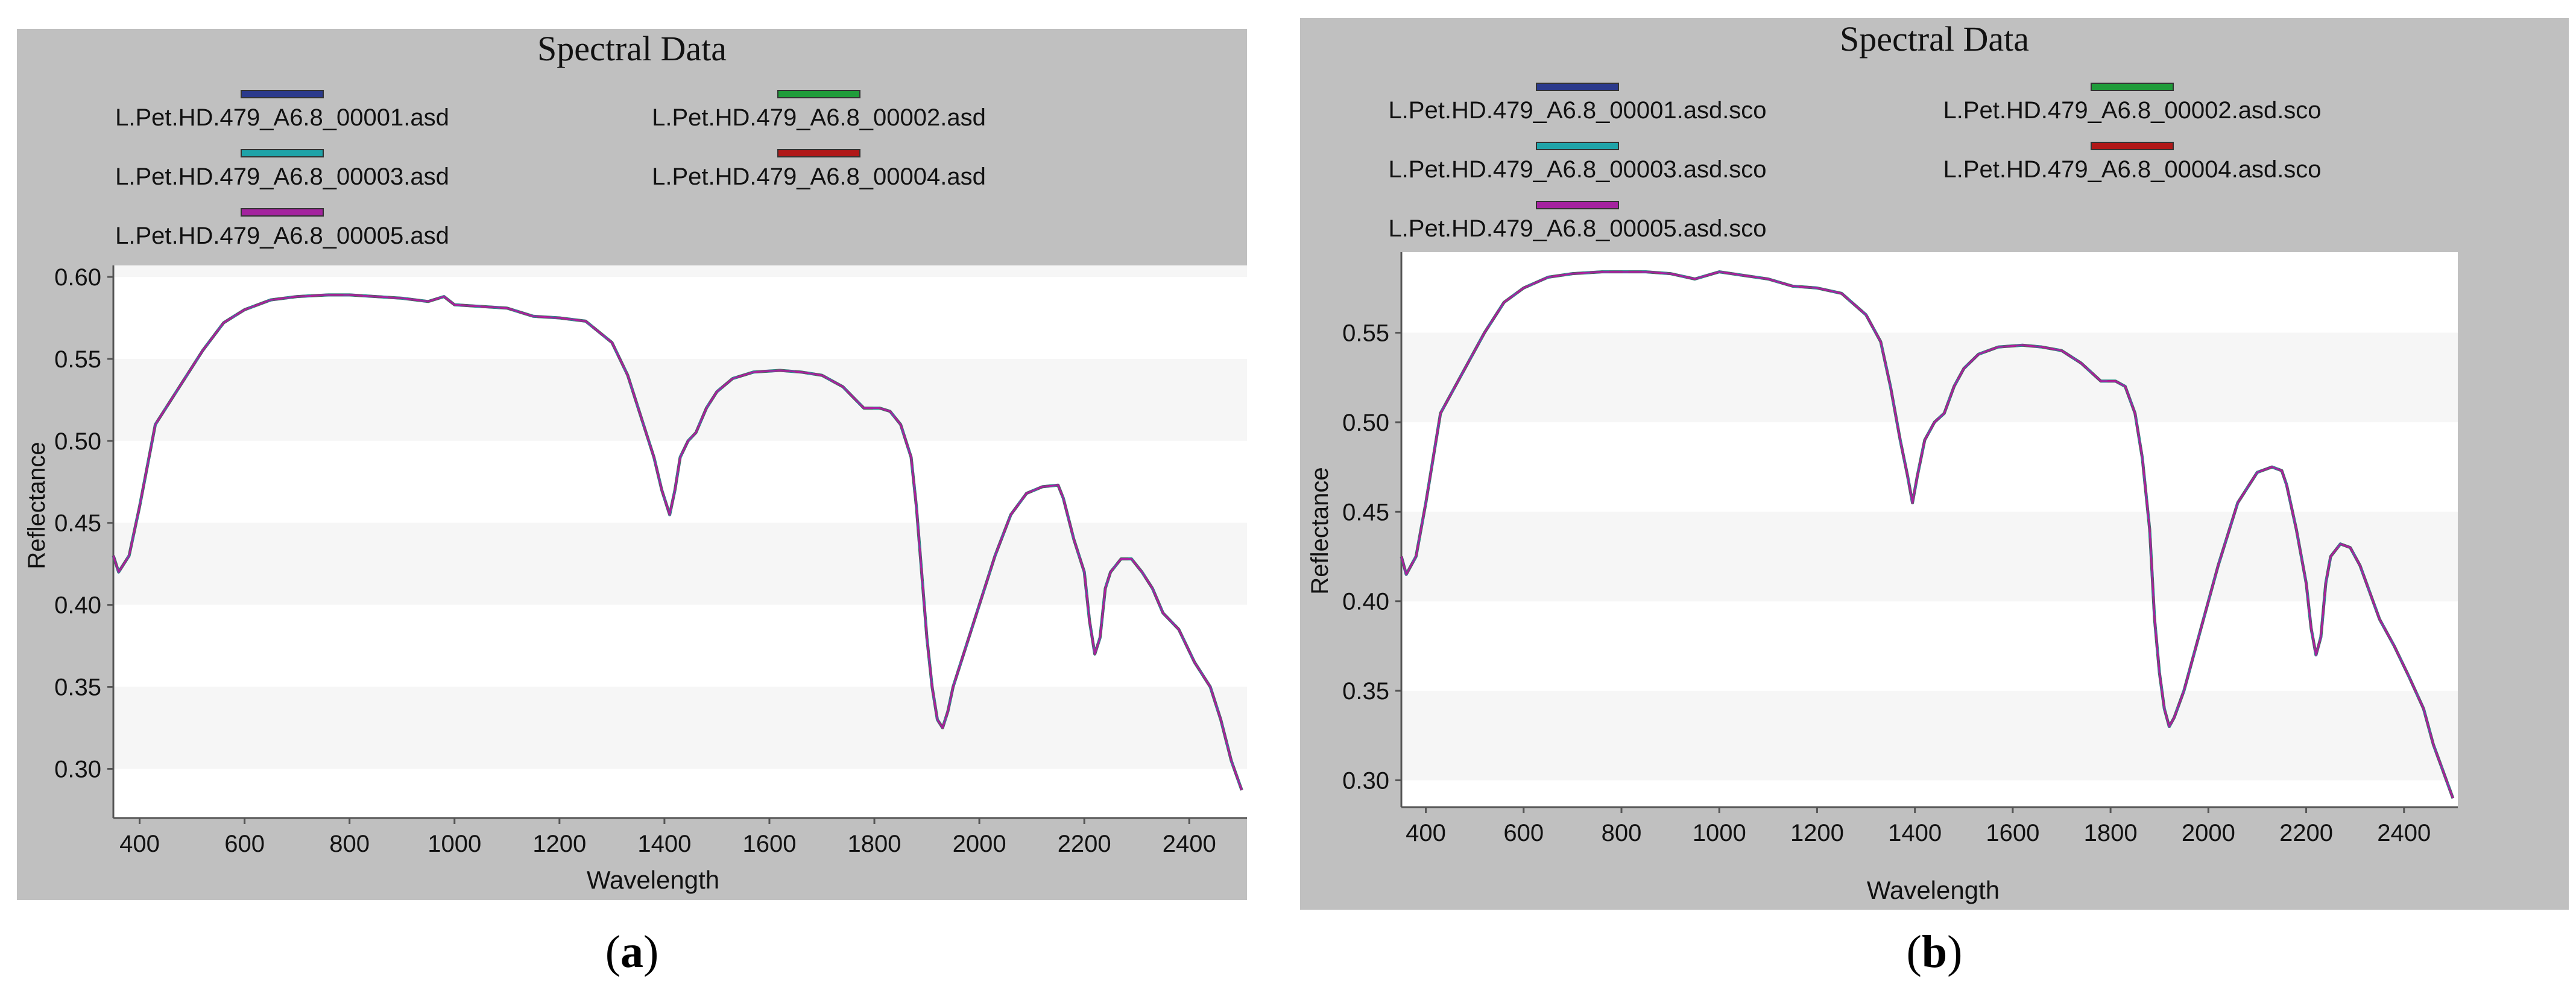  What do you see at coordinates (1577, 110) in the screenshot?
I see `legend-entry: L.Pet.HD.479_A6.8_00001.asd.sco` at bounding box center [1577, 110].